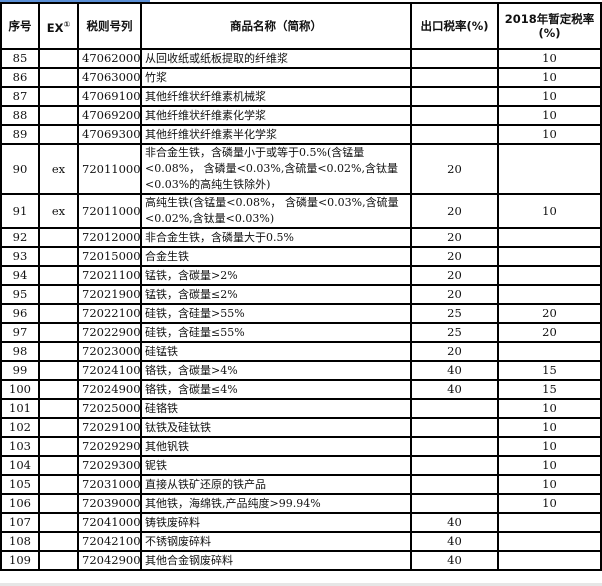 The width and height of the screenshot is (602, 586). Describe the element at coordinates (109, 211) in the screenshot. I see `cell-code: 72011000` at that location.